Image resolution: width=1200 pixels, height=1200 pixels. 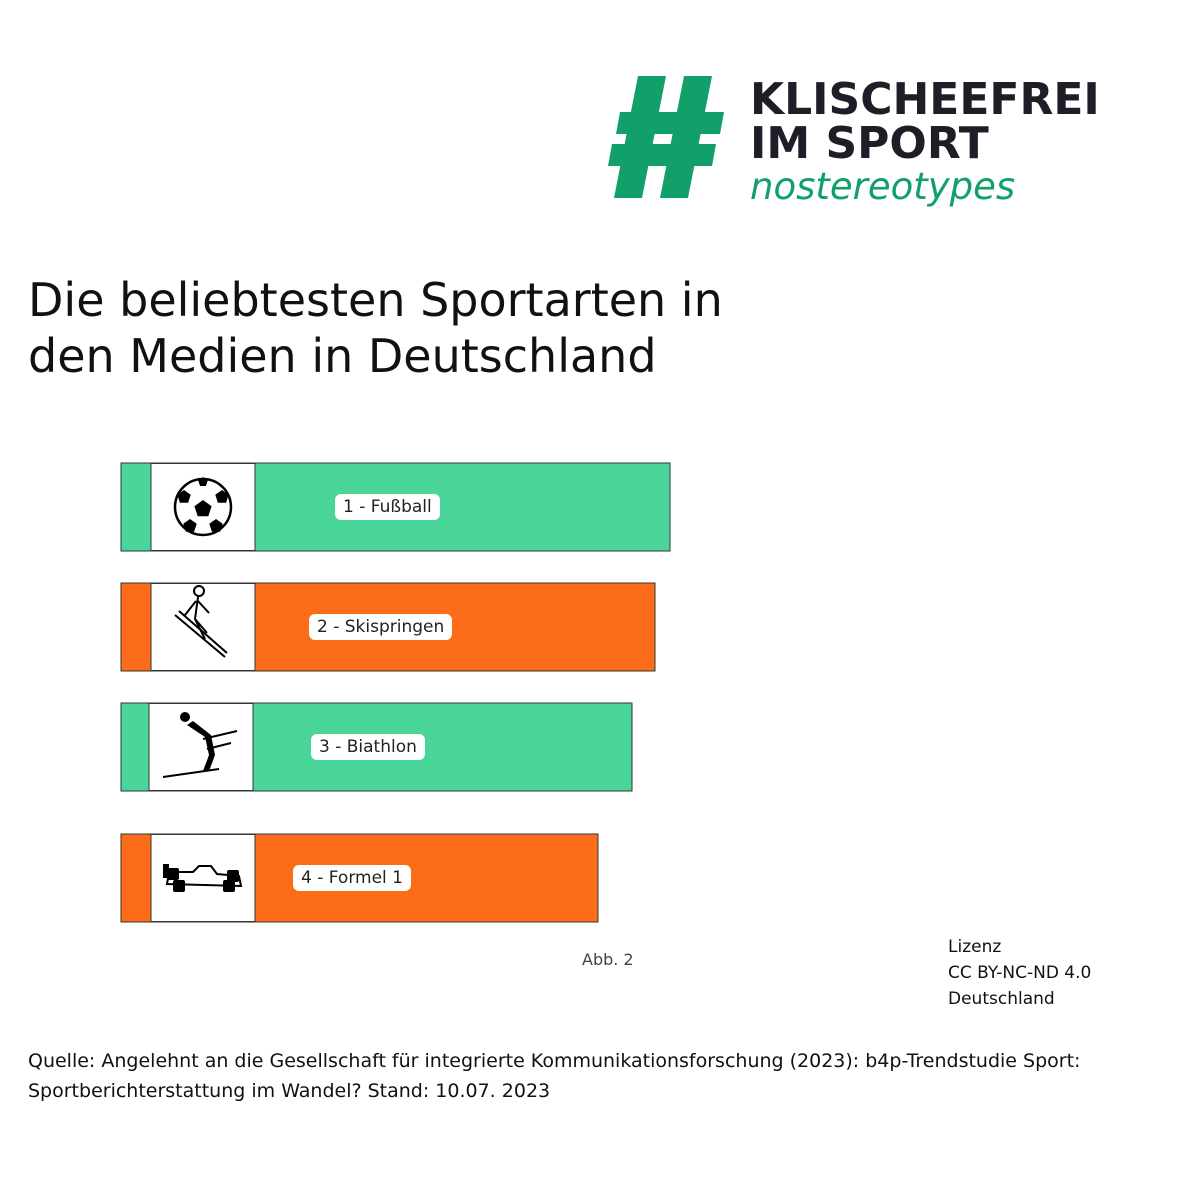 I want to click on figure-label: Abb. 2, so click(x=608, y=959).